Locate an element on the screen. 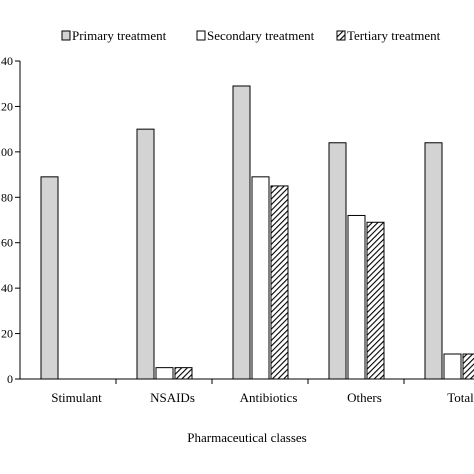 The width and height of the screenshot is (474, 474). y-tick-label: 20 is located at coordinates (7, 334).